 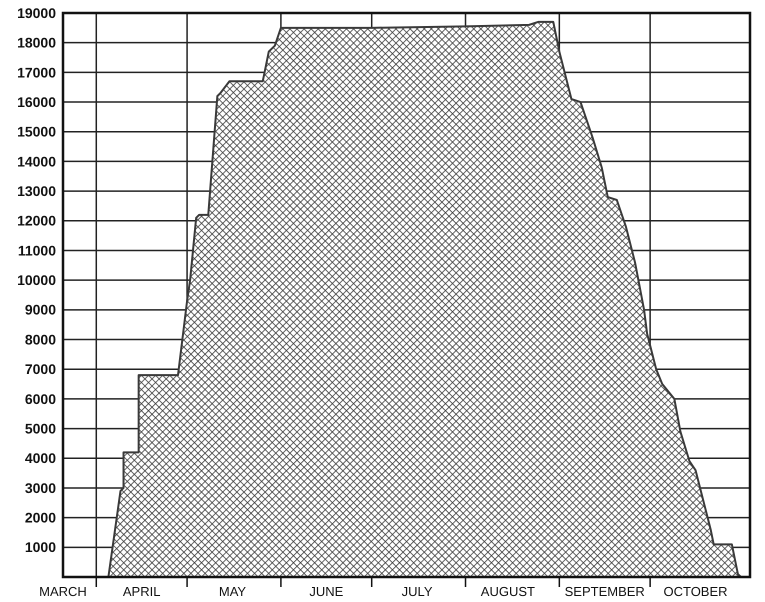 What do you see at coordinates (40, 339) in the screenshot?
I see `y-tick-label: 8000` at bounding box center [40, 339].